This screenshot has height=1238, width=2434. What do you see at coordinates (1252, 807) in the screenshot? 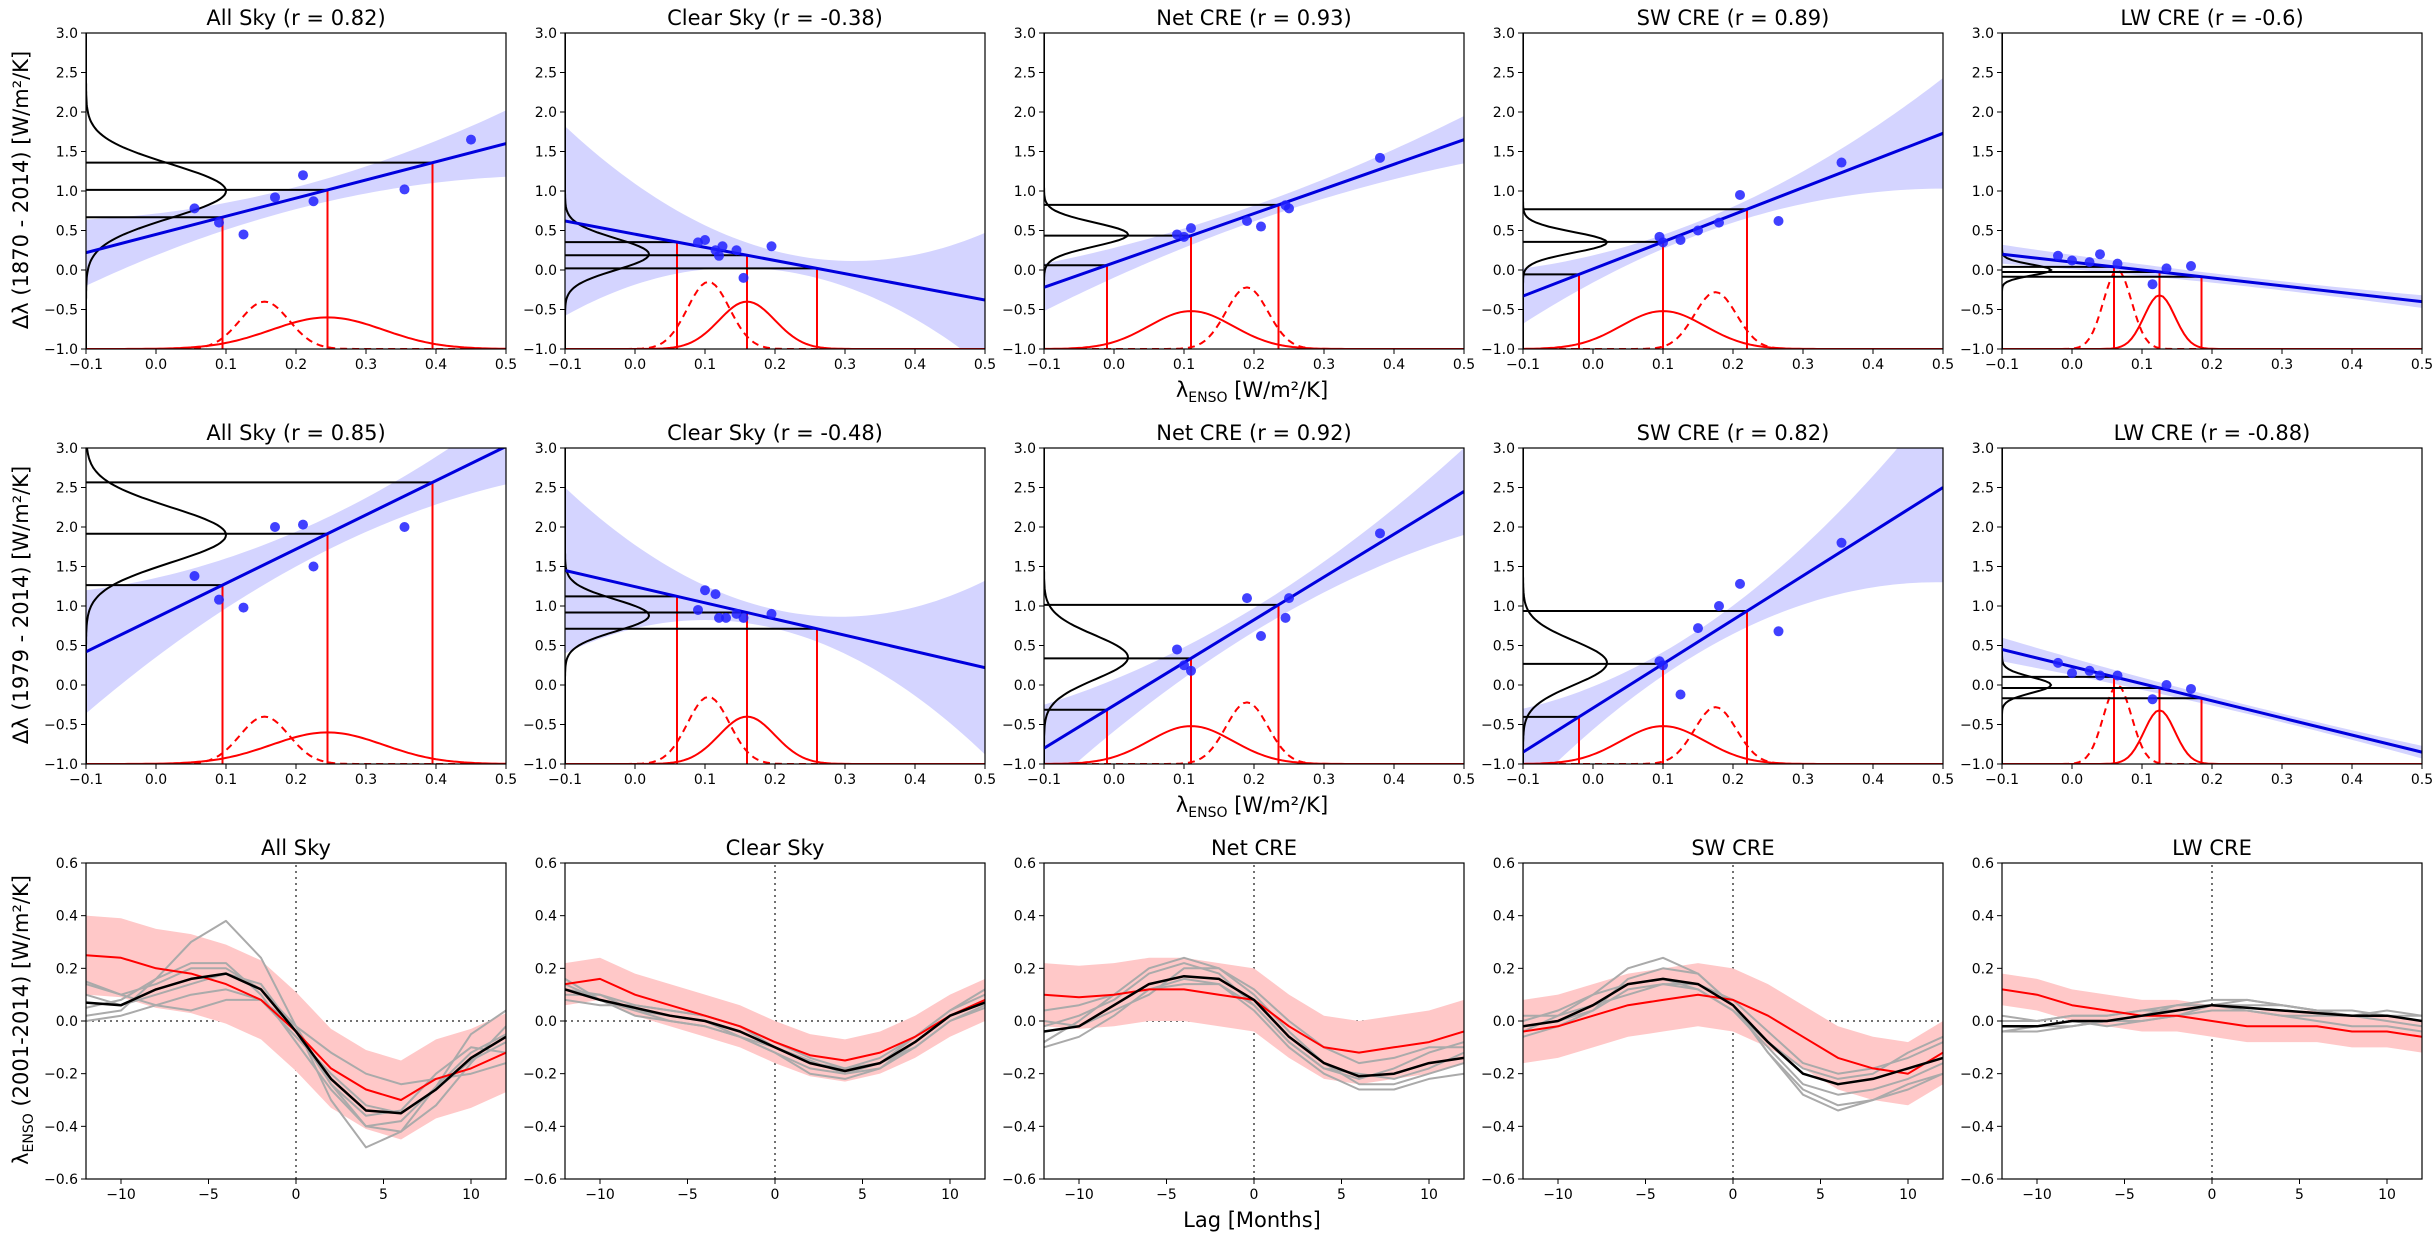
I see `xlabel-row2: λENSO [W/m²/K]` at bounding box center [1252, 807].